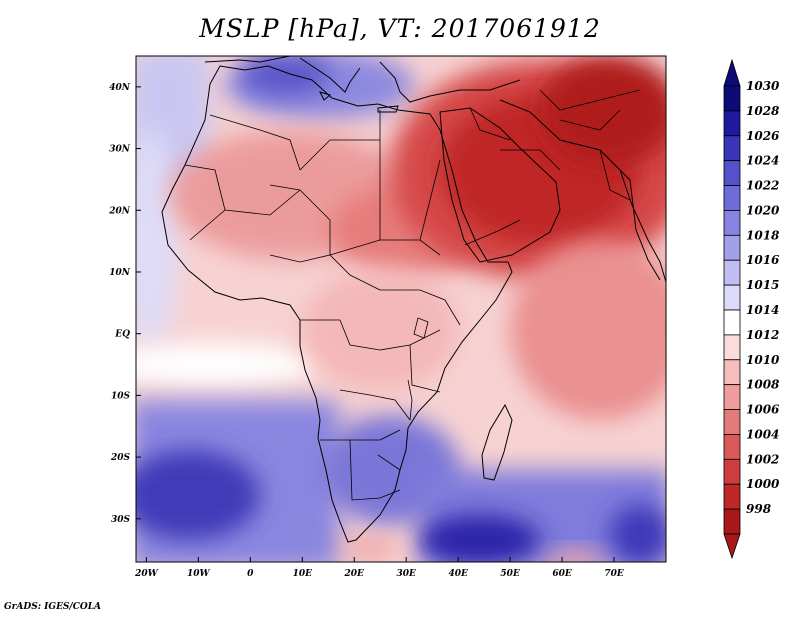  What do you see at coordinates (303, 574) in the screenshot?
I see `lon-tick-label: 10E` at bounding box center [303, 574].